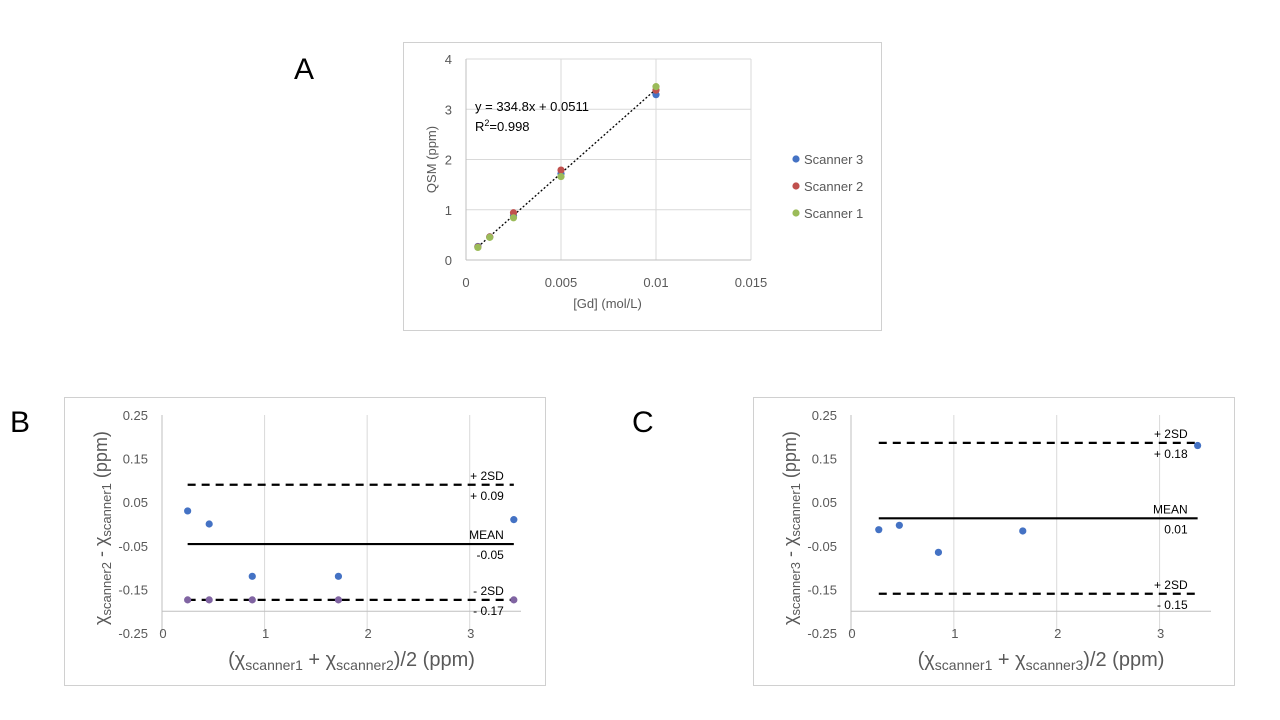 The image size is (1280, 720). Describe the element at coordinates (265, 633) in the screenshot. I see `chart-b-x-tick-label: 1` at that location.